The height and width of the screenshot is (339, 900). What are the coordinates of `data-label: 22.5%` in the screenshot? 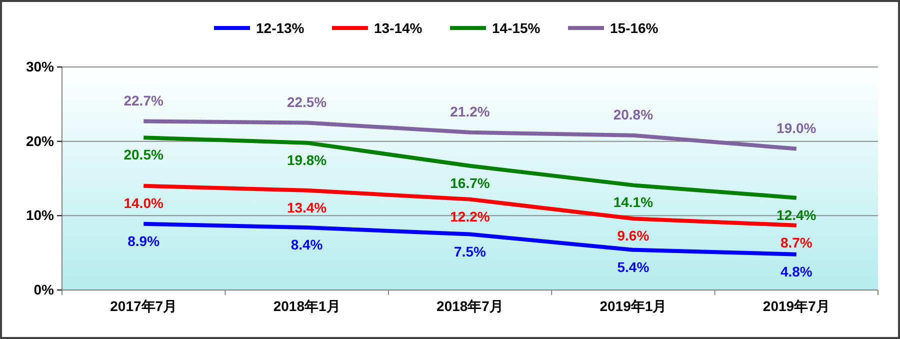 It's located at (307, 102).